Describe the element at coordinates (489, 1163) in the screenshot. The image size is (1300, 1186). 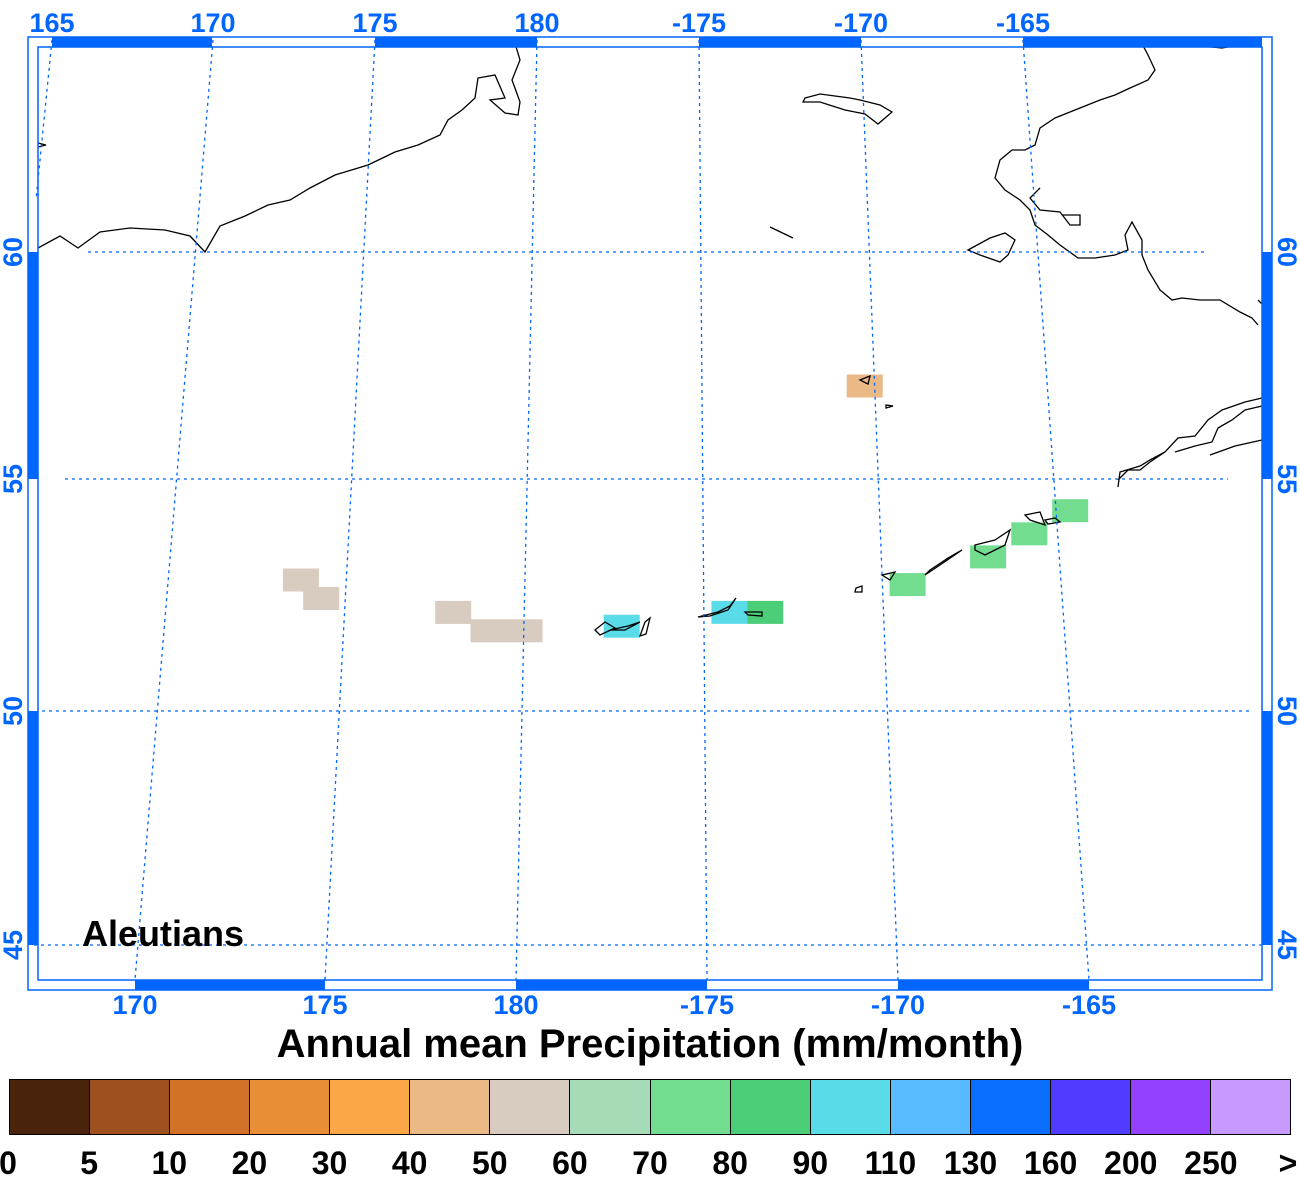
I see `colorbar-tick-label: 50` at that location.